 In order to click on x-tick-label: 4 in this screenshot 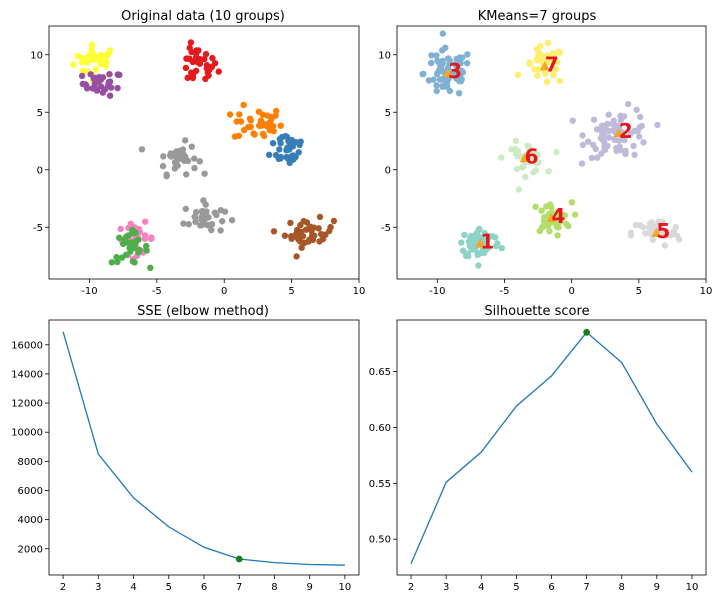, I will do `click(481, 587)`.